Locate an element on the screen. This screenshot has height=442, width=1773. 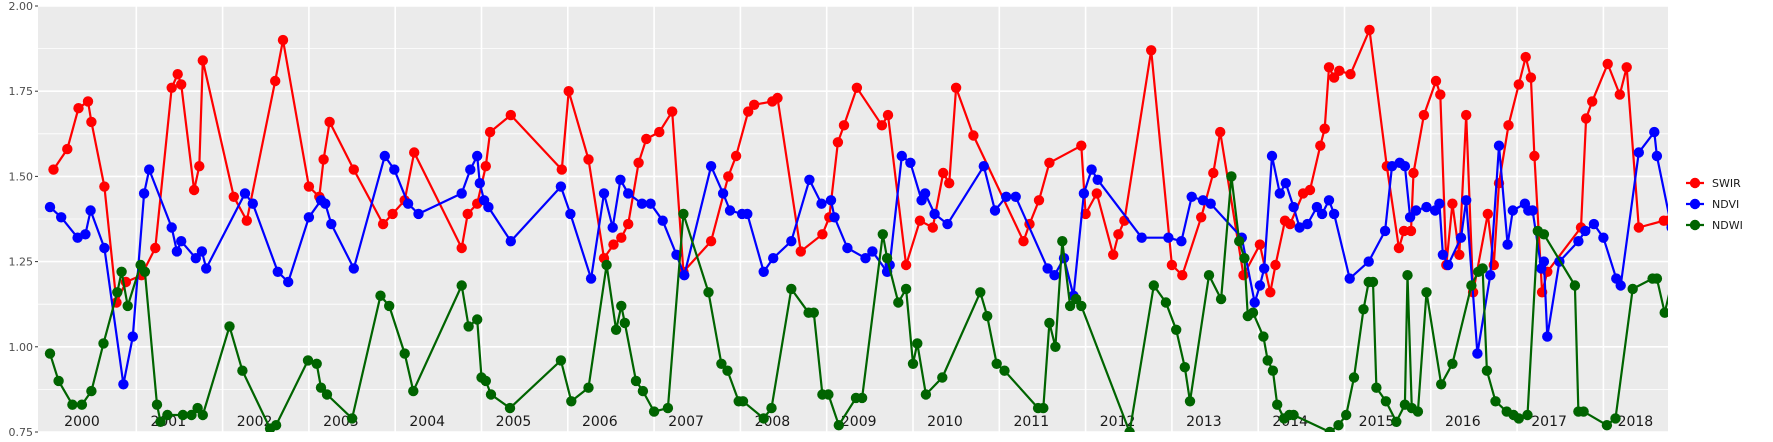
year-label-2007: 2007 is located at coordinates (686, 422).